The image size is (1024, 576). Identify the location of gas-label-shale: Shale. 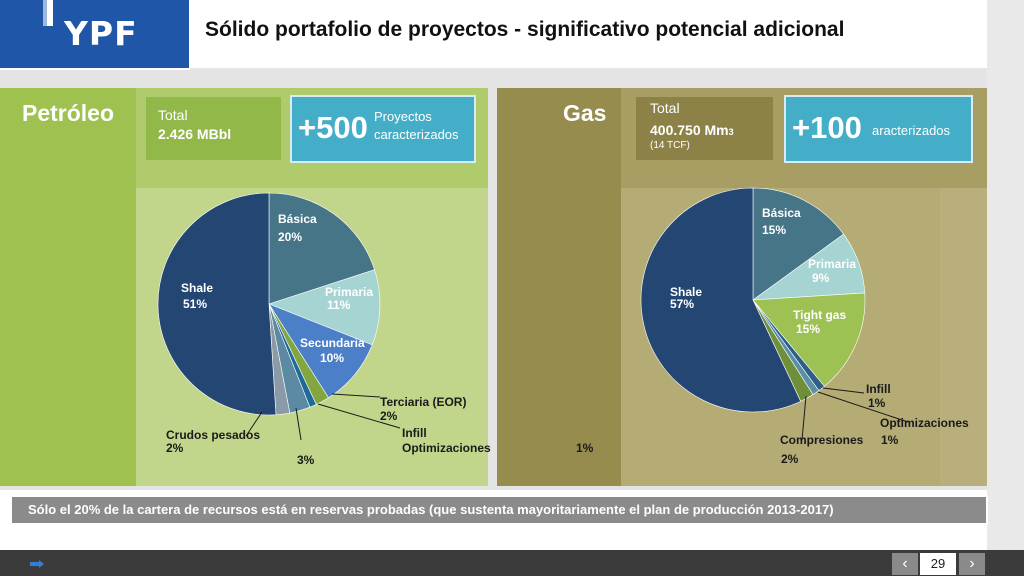
(686, 292).